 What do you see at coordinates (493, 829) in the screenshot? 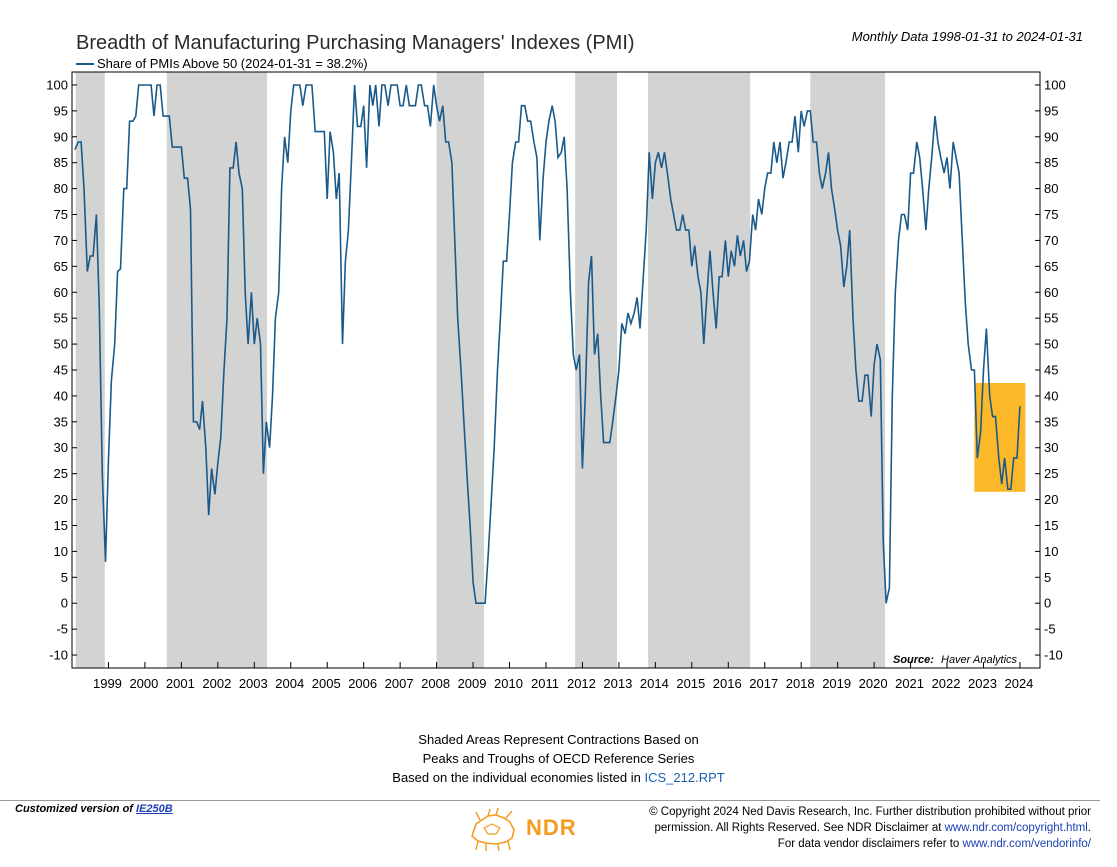
I see `bull-bear-icon` at bounding box center [493, 829].